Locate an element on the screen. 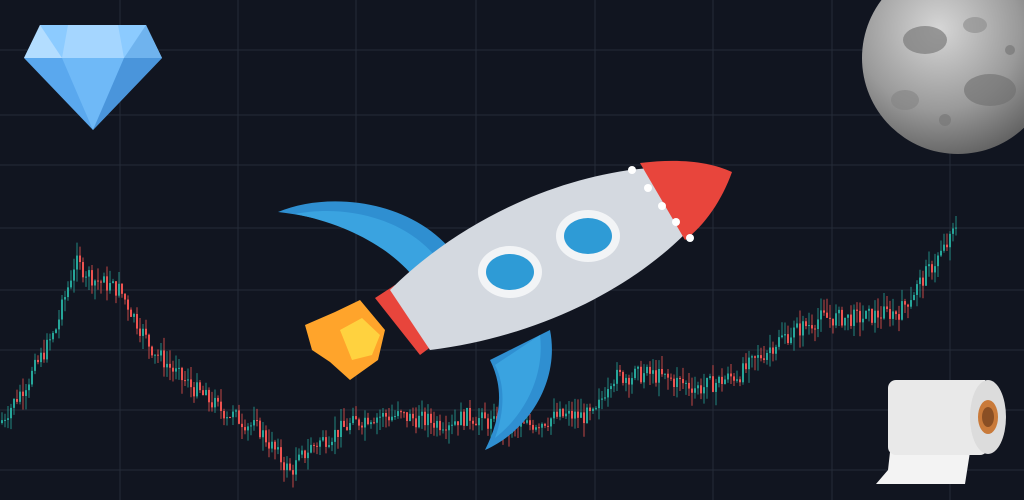 This screenshot has width=1024, height=500. moon-icon is located at coordinates (943, 77).